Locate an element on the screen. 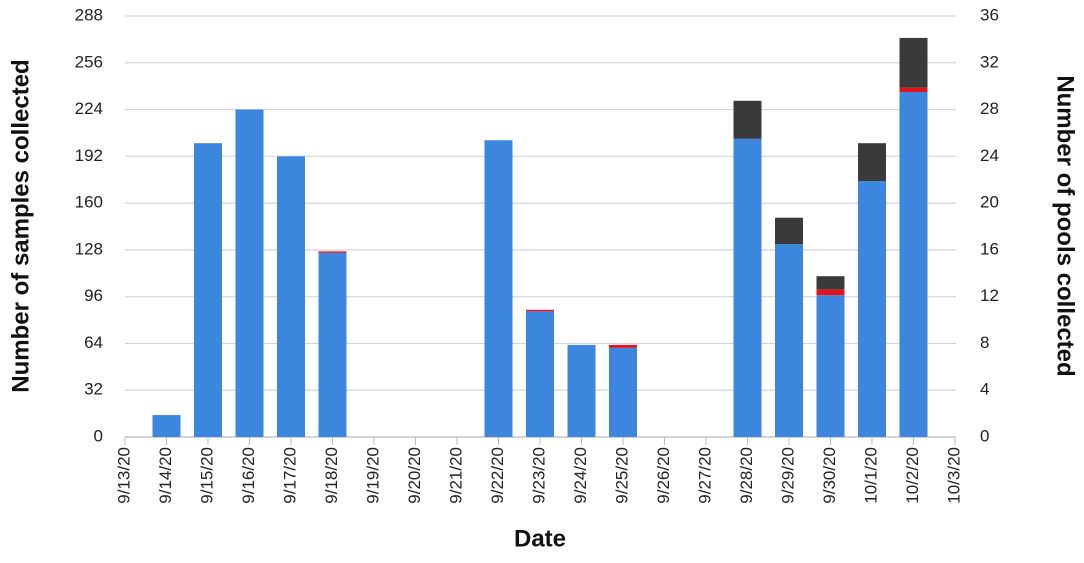 The image size is (1084, 563). y-tick-label: 0 is located at coordinates (98, 435).